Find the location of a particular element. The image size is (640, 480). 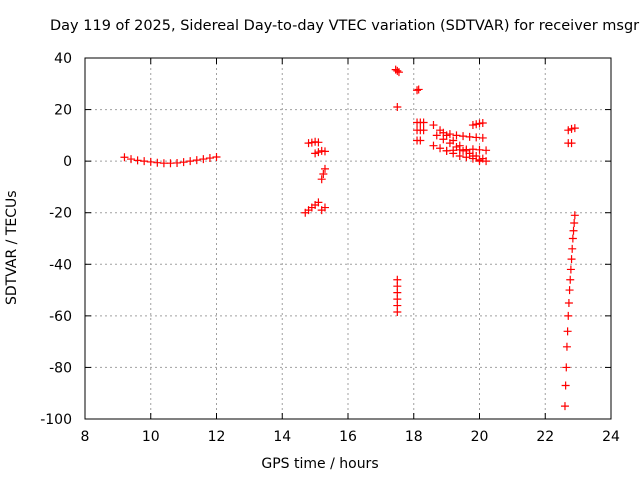

y-tick-label: -40 is located at coordinates (60, 265).